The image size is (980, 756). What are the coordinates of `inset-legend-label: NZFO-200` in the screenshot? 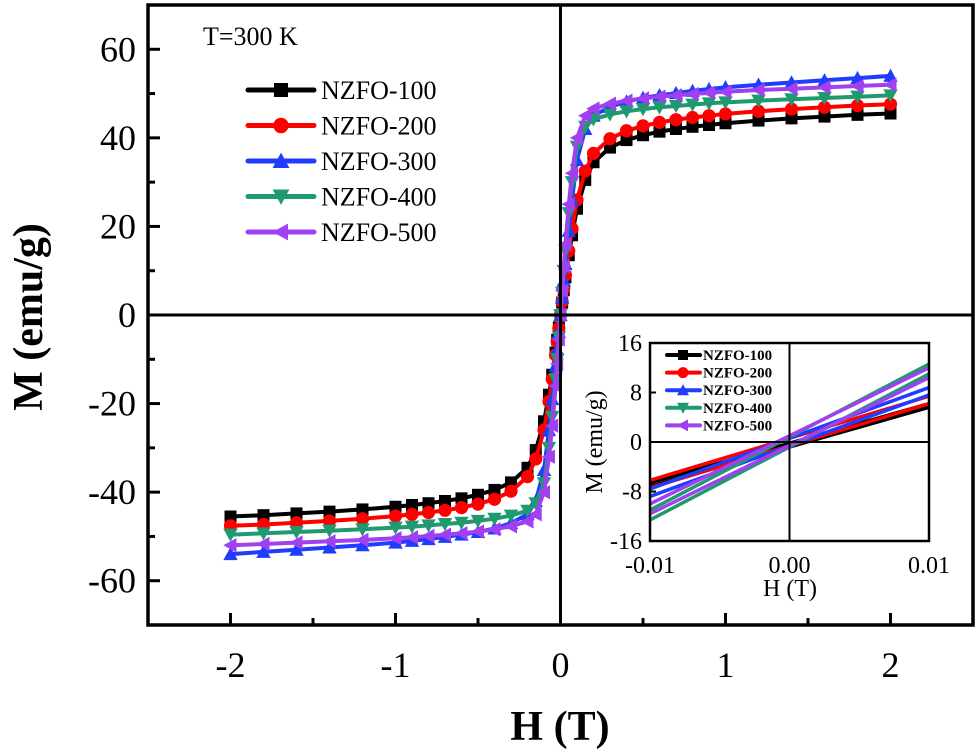 It's located at (737, 374).